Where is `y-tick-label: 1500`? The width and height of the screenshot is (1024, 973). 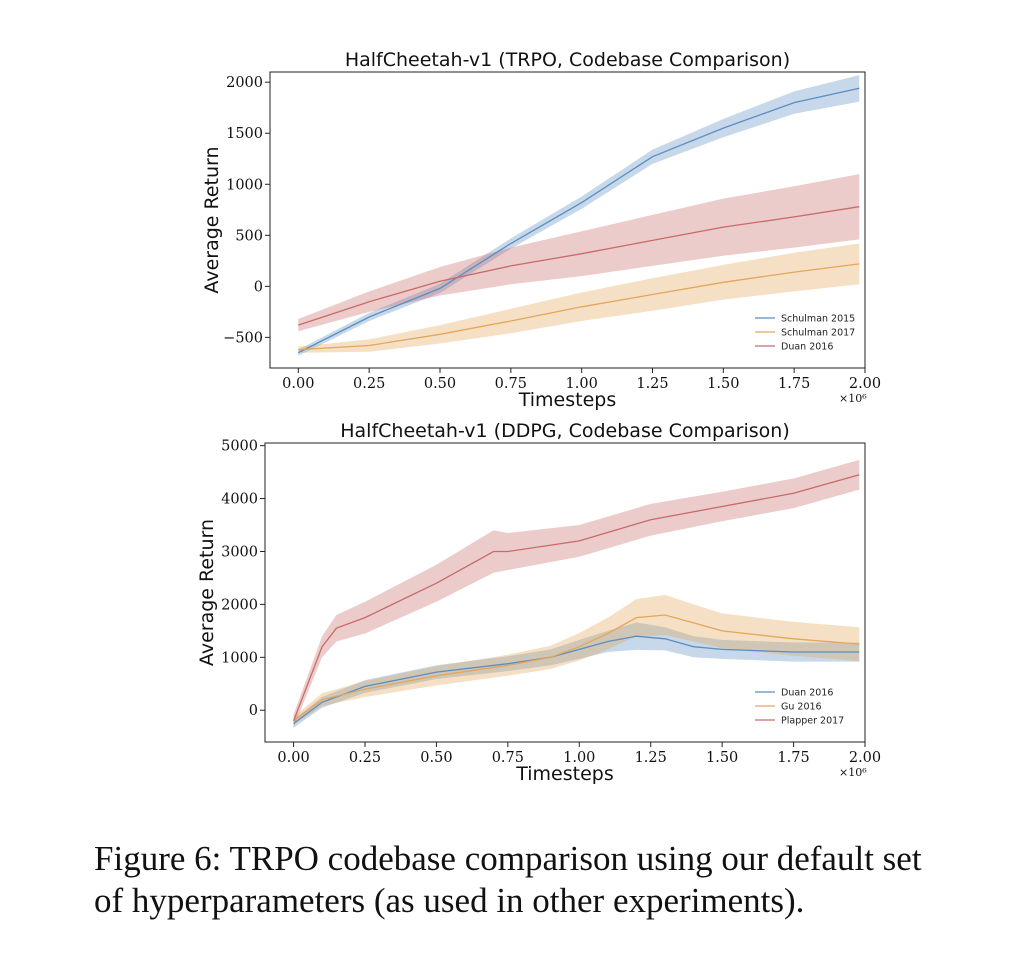
y-tick-label: 1500 is located at coordinates (244, 134).